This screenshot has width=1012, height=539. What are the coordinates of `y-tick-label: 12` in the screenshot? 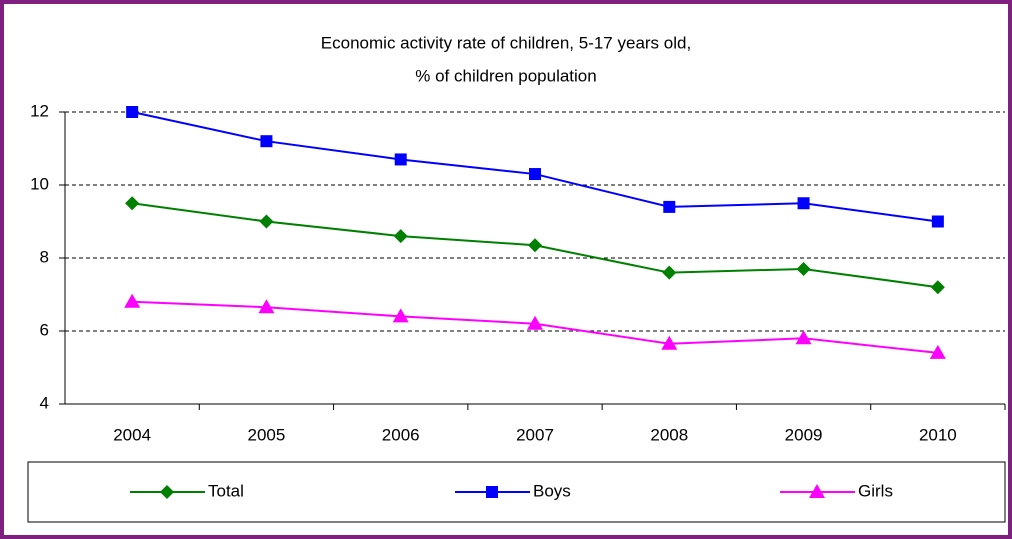 It's located at (39, 110).